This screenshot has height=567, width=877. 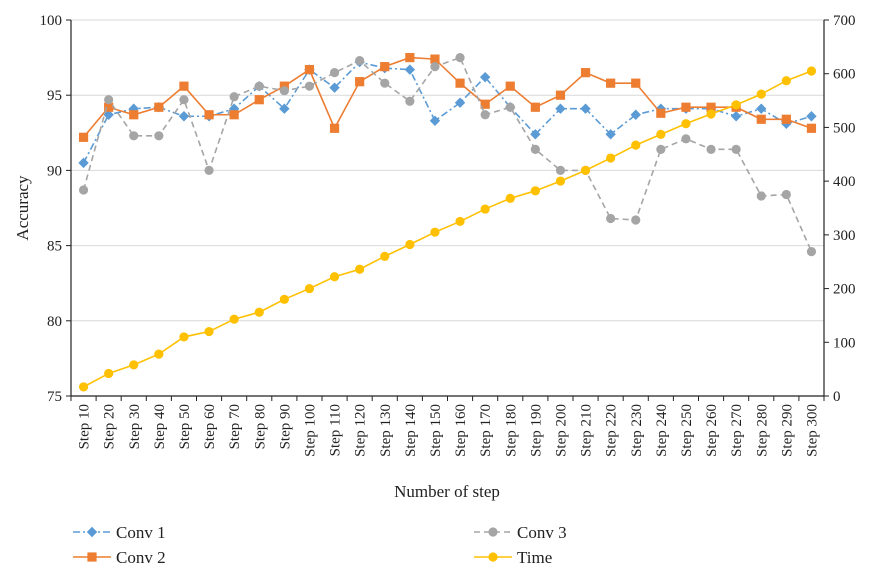 I want to click on x-tick-label: Step 300, so click(x=812, y=430).